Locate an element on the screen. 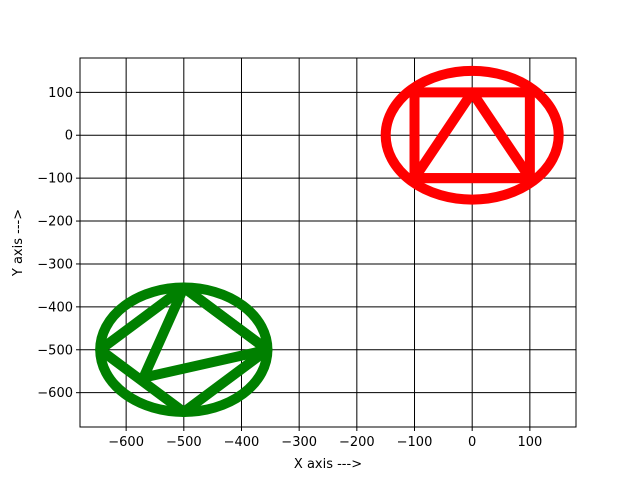 This screenshot has height=480, width=640. y-tick-label: 100 is located at coordinates (60, 93).